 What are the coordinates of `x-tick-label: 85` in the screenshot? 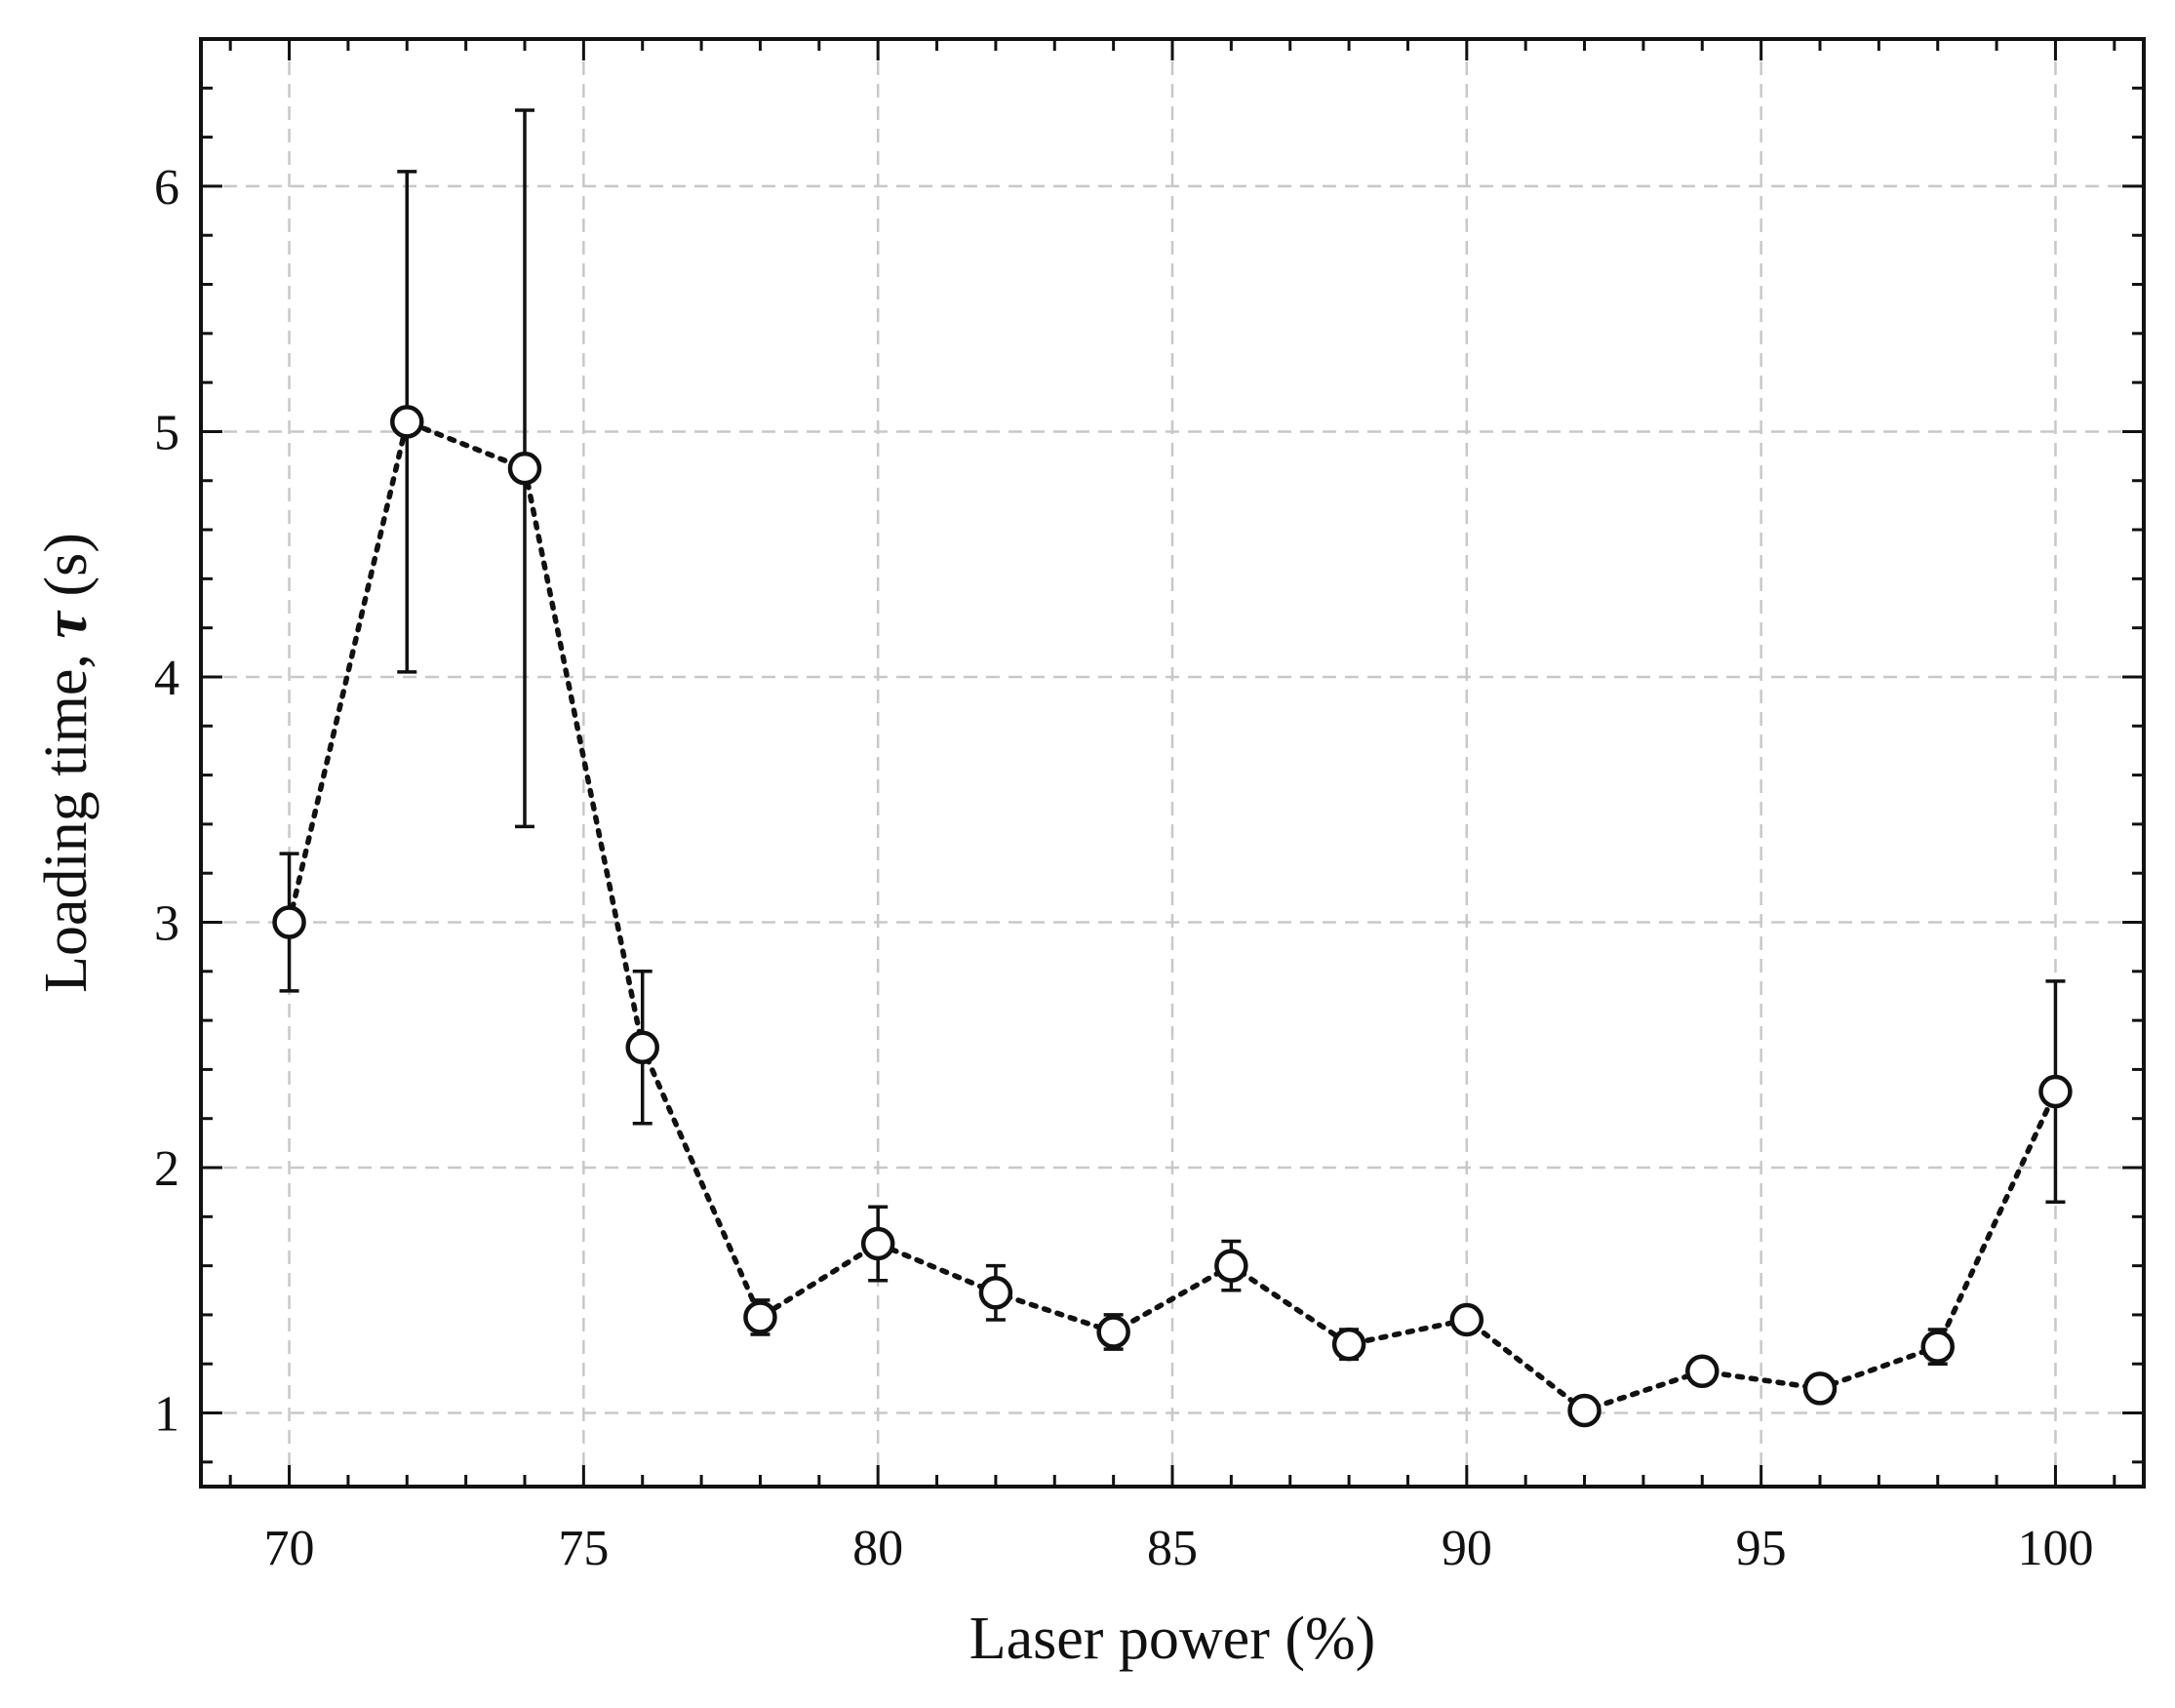 It's located at (1172, 1548).